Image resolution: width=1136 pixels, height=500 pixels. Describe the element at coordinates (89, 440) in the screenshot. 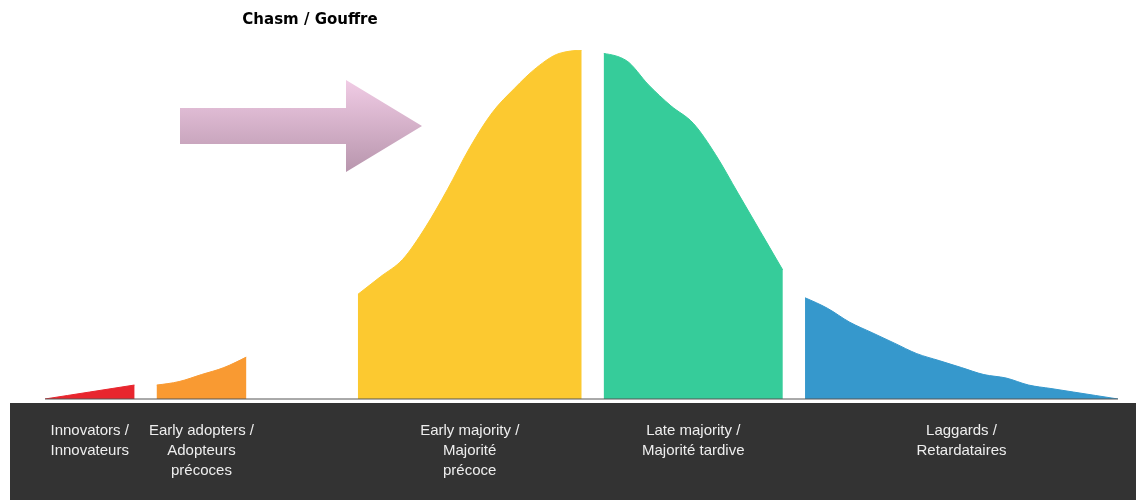

I see `series-label: Innovators / Innovateurs` at that location.